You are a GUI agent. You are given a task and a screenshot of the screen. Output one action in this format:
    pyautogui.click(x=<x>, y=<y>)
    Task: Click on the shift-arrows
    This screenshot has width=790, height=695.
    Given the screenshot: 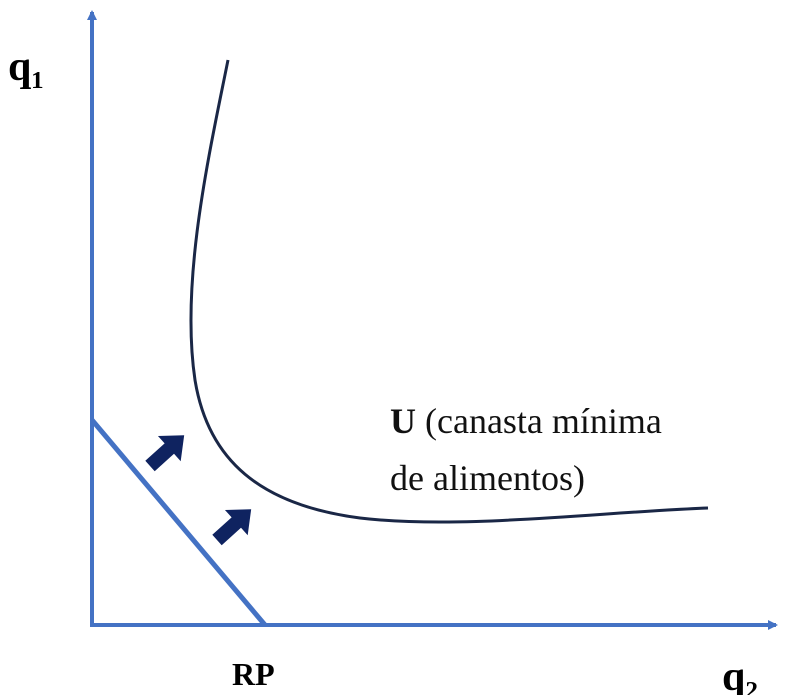 What is the action you would take?
    pyautogui.click(x=198, y=490)
    